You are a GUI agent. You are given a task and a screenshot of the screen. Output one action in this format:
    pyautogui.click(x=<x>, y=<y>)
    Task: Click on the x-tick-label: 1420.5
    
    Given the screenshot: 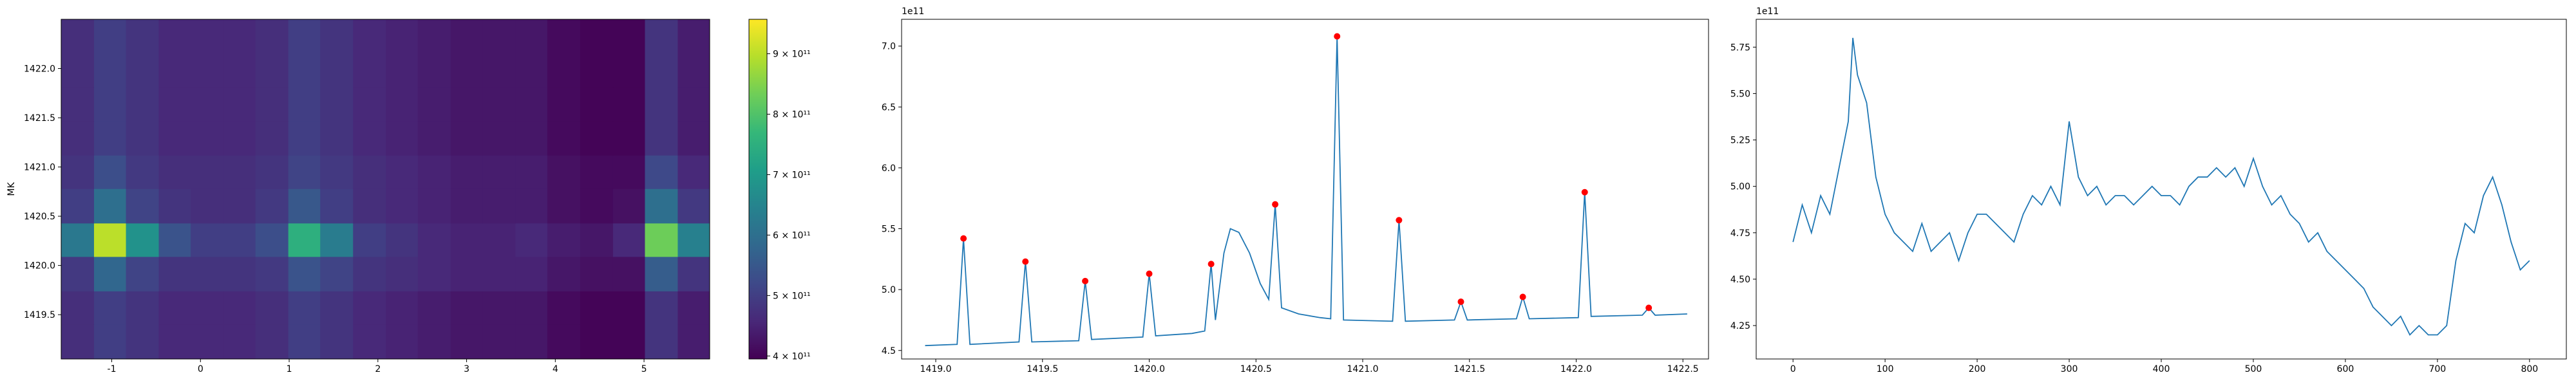 What is the action you would take?
    pyautogui.click(x=1256, y=369)
    